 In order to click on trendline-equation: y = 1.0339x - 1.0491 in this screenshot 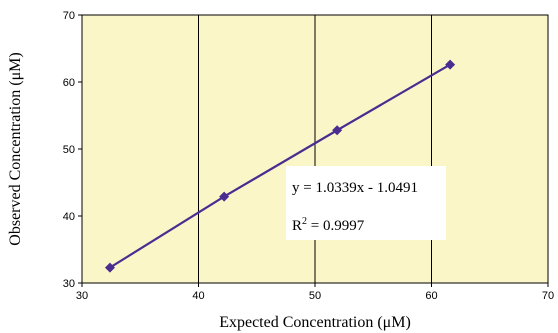, I will do `click(355, 188)`.